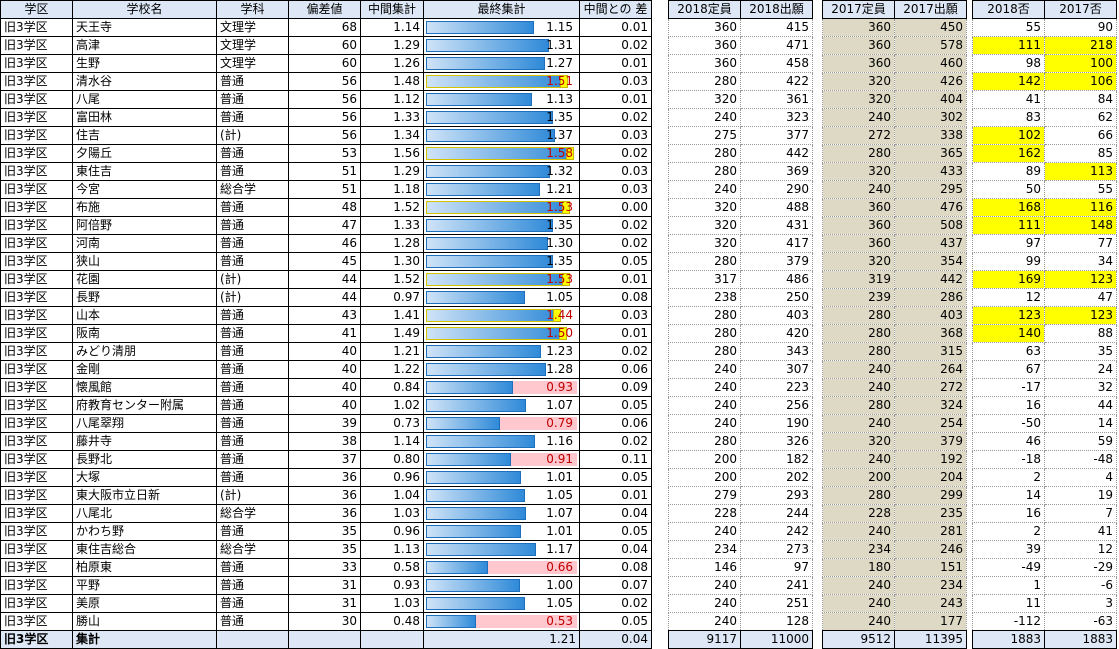  Describe the element at coordinates (858, 279) in the screenshot. I see `cap2017-cell: 319` at that location.